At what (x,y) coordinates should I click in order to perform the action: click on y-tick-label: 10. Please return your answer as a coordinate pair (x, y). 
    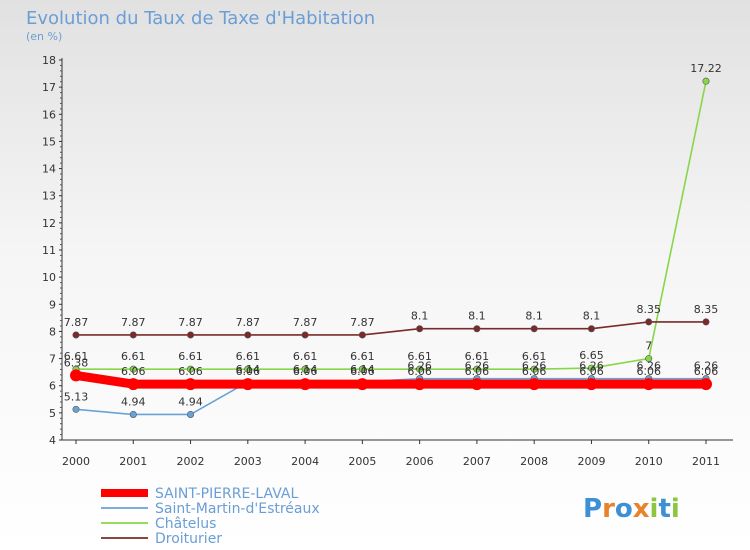
    Looking at the image, I should click on (49, 277).